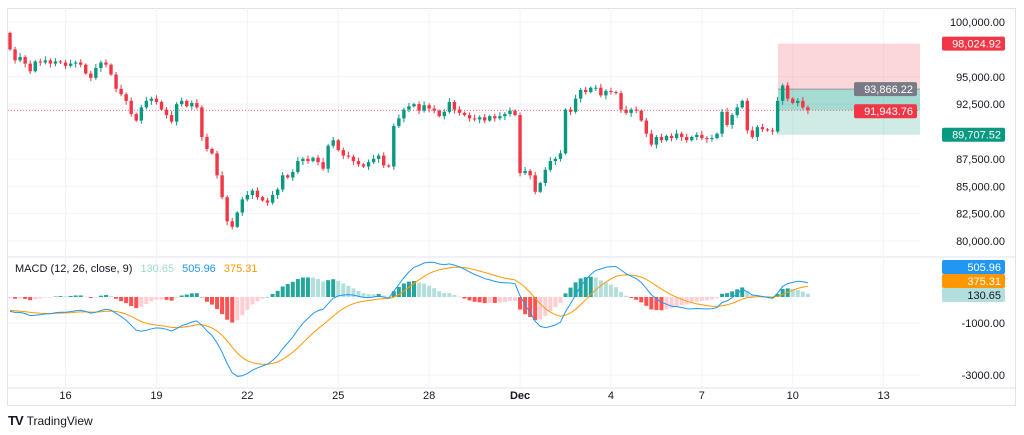 Image resolution: width=1024 pixels, height=435 pixels. What do you see at coordinates (520, 396) in the screenshot?
I see `time-tick-label: Dec` at bounding box center [520, 396].